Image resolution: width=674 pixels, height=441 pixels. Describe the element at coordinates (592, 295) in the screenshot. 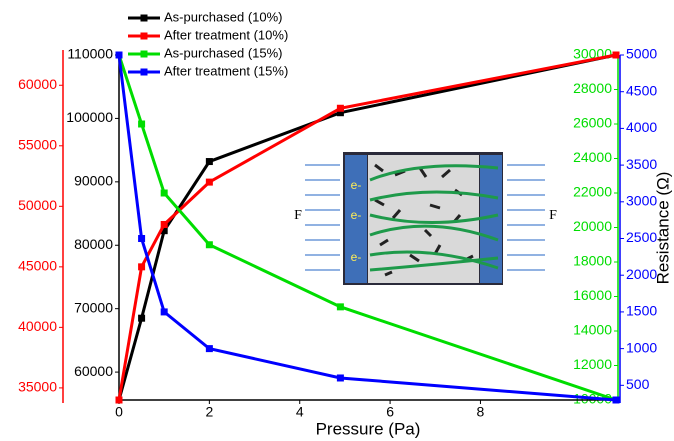

I see `y-tick-label: 16000` at that location.